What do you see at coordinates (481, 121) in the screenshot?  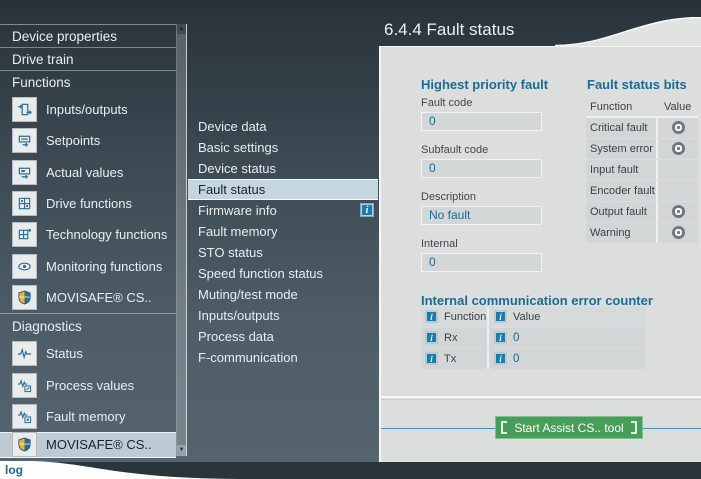 I see `fault-code-value: 0` at bounding box center [481, 121].